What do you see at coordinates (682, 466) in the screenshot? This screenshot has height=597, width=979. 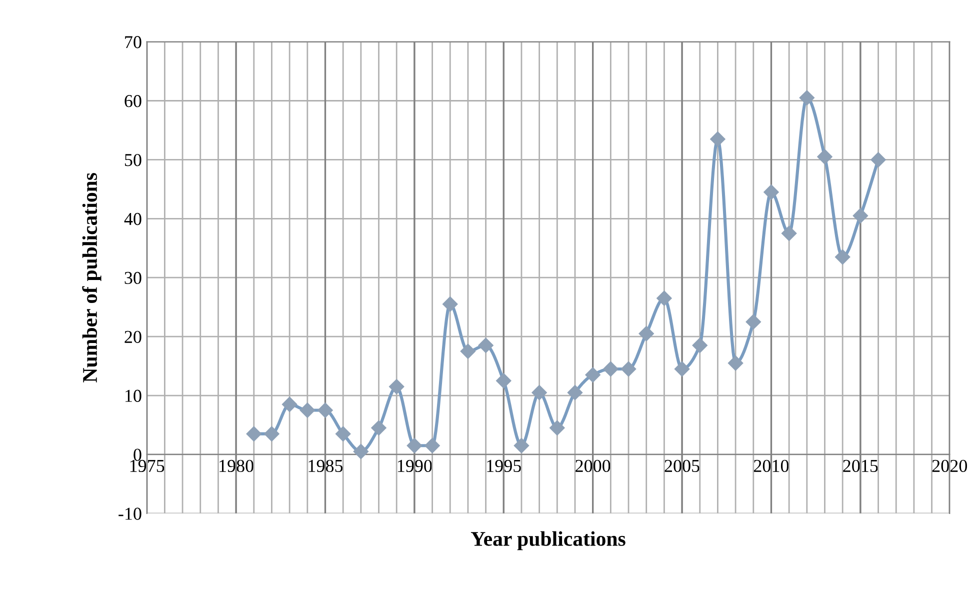 I see `x-tick-label: 2005` at bounding box center [682, 466].